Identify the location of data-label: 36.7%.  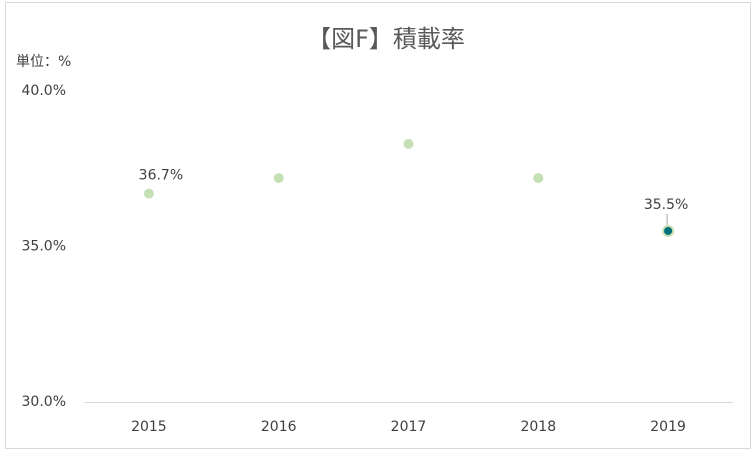
(161, 176).